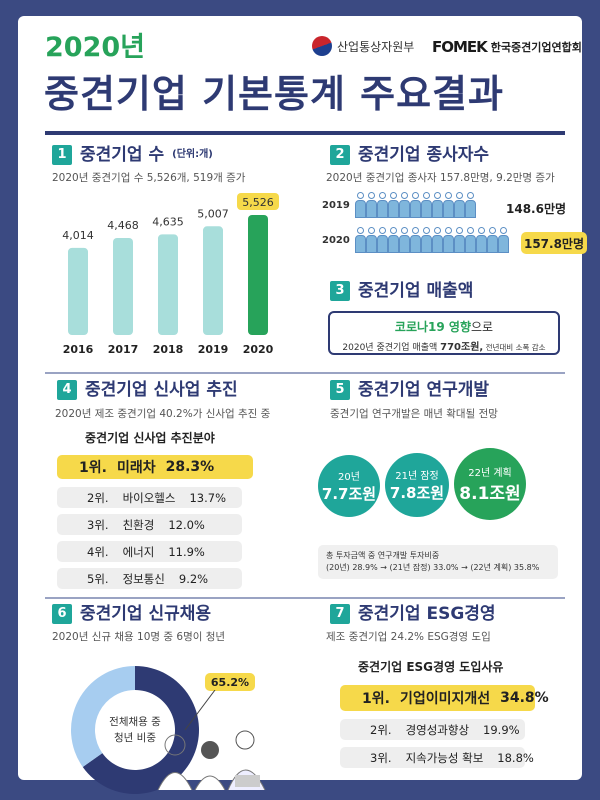 The image size is (600, 800). What do you see at coordinates (414, 414) in the screenshot?
I see `section5-subtitle: 중견기업 연구개발은 매년 확대될 전망` at bounding box center [414, 414].